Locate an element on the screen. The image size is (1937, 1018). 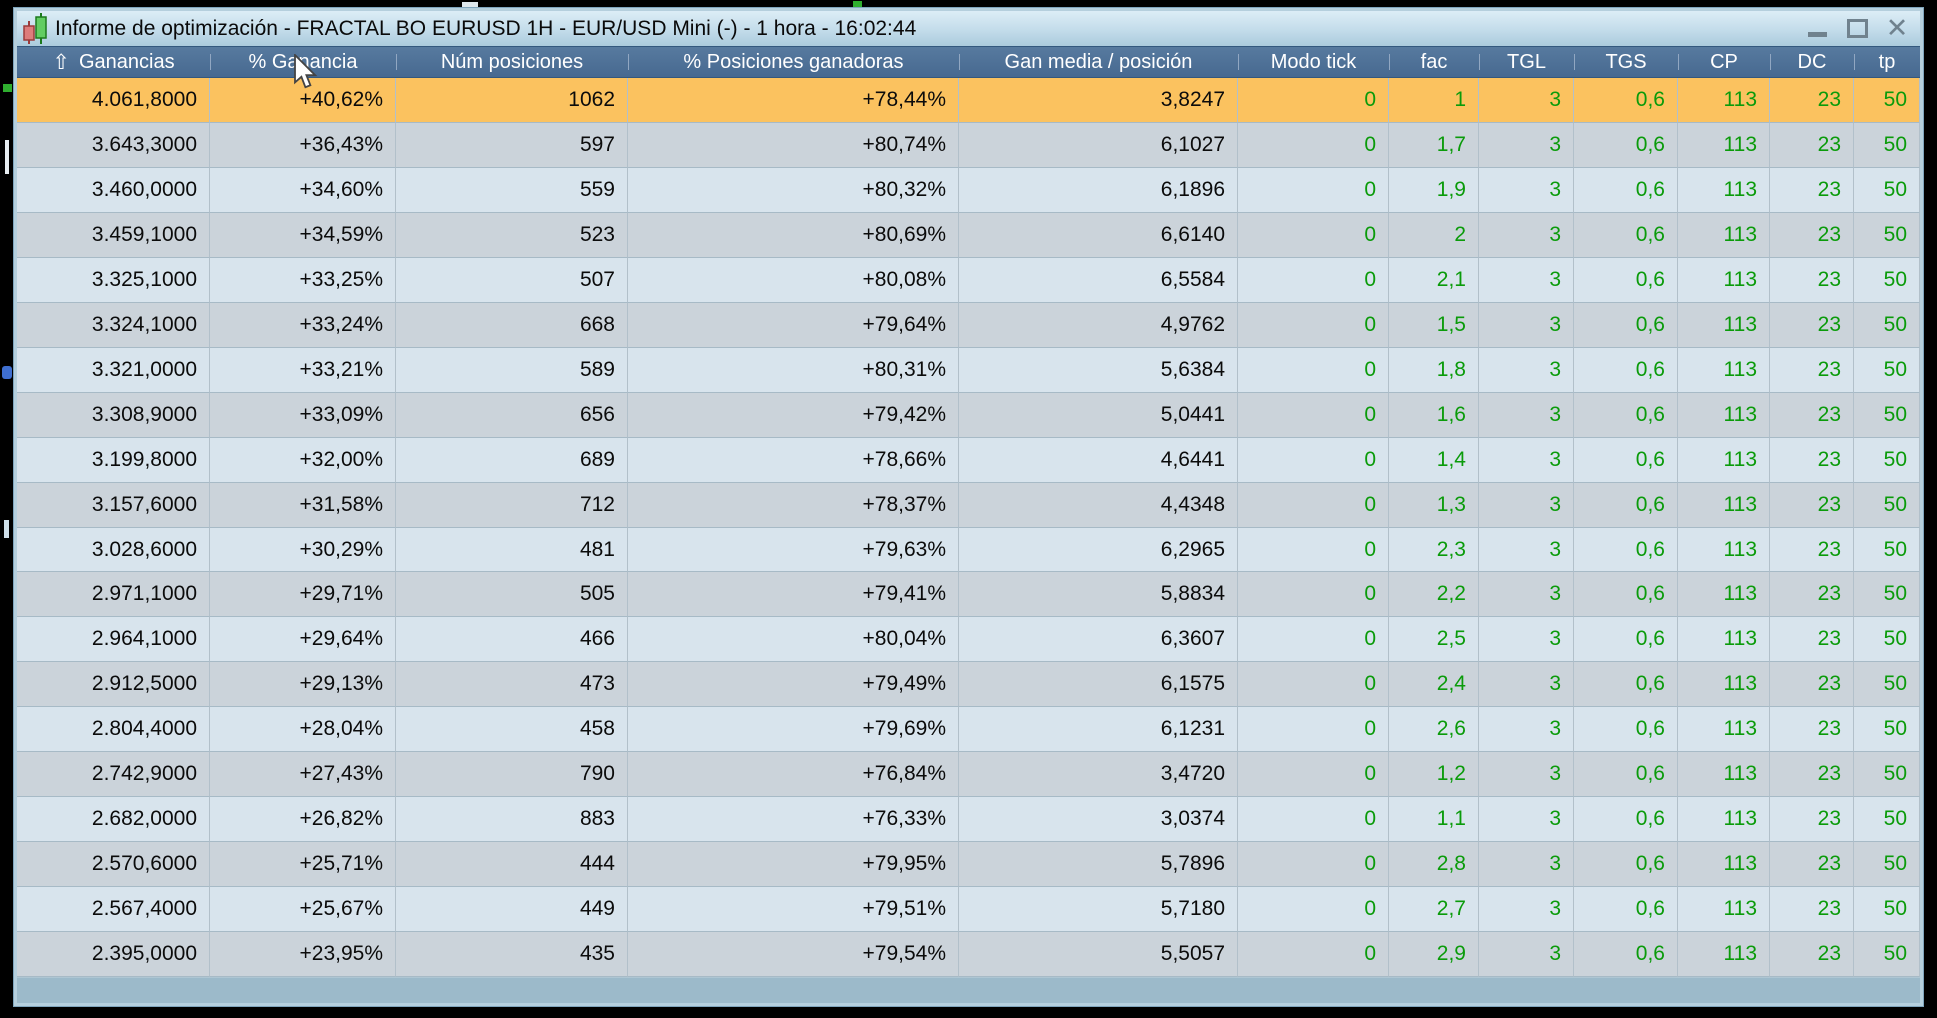
cell-gan_media_posicion: 6,5584 is located at coordinates (1098, 280).